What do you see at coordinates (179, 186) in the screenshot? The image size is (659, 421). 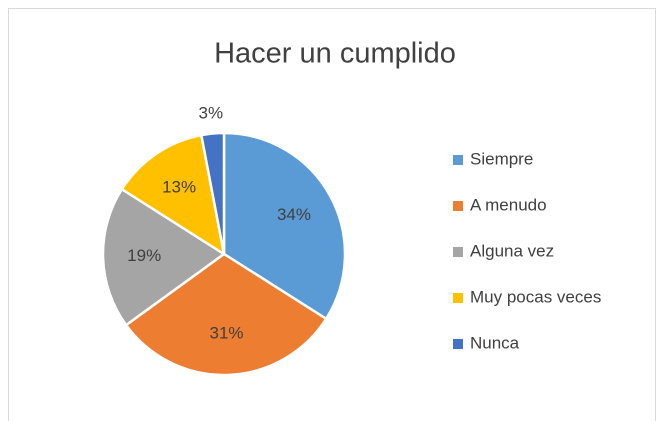 I see `data-label: 13%` at bounding box center [179, 186].